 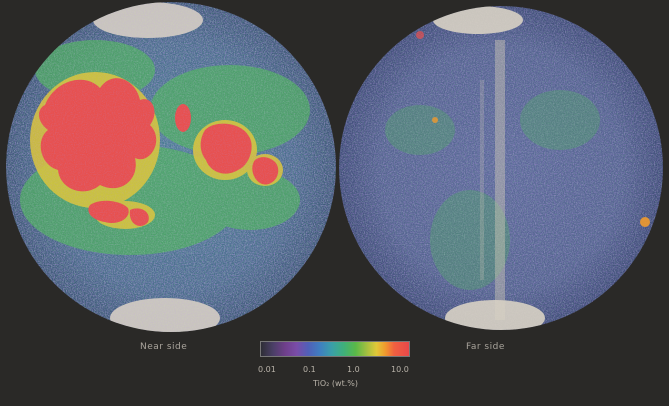 I want to click on far-side-label: Far side, so click(x=485, y=347).